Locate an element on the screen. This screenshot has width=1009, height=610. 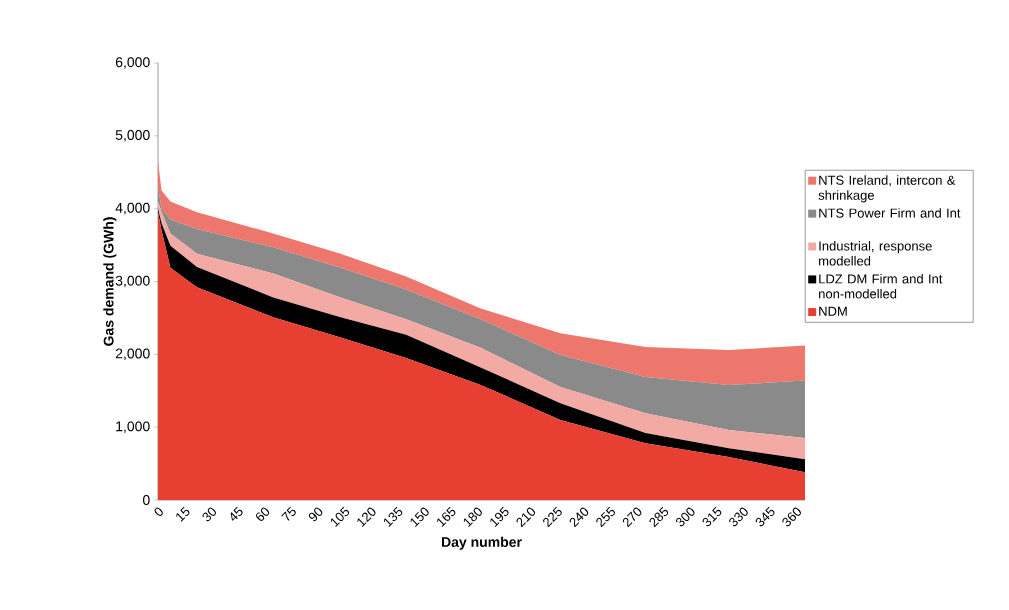
y-tick-label: 5,000 is located at coordinates (132, 136).